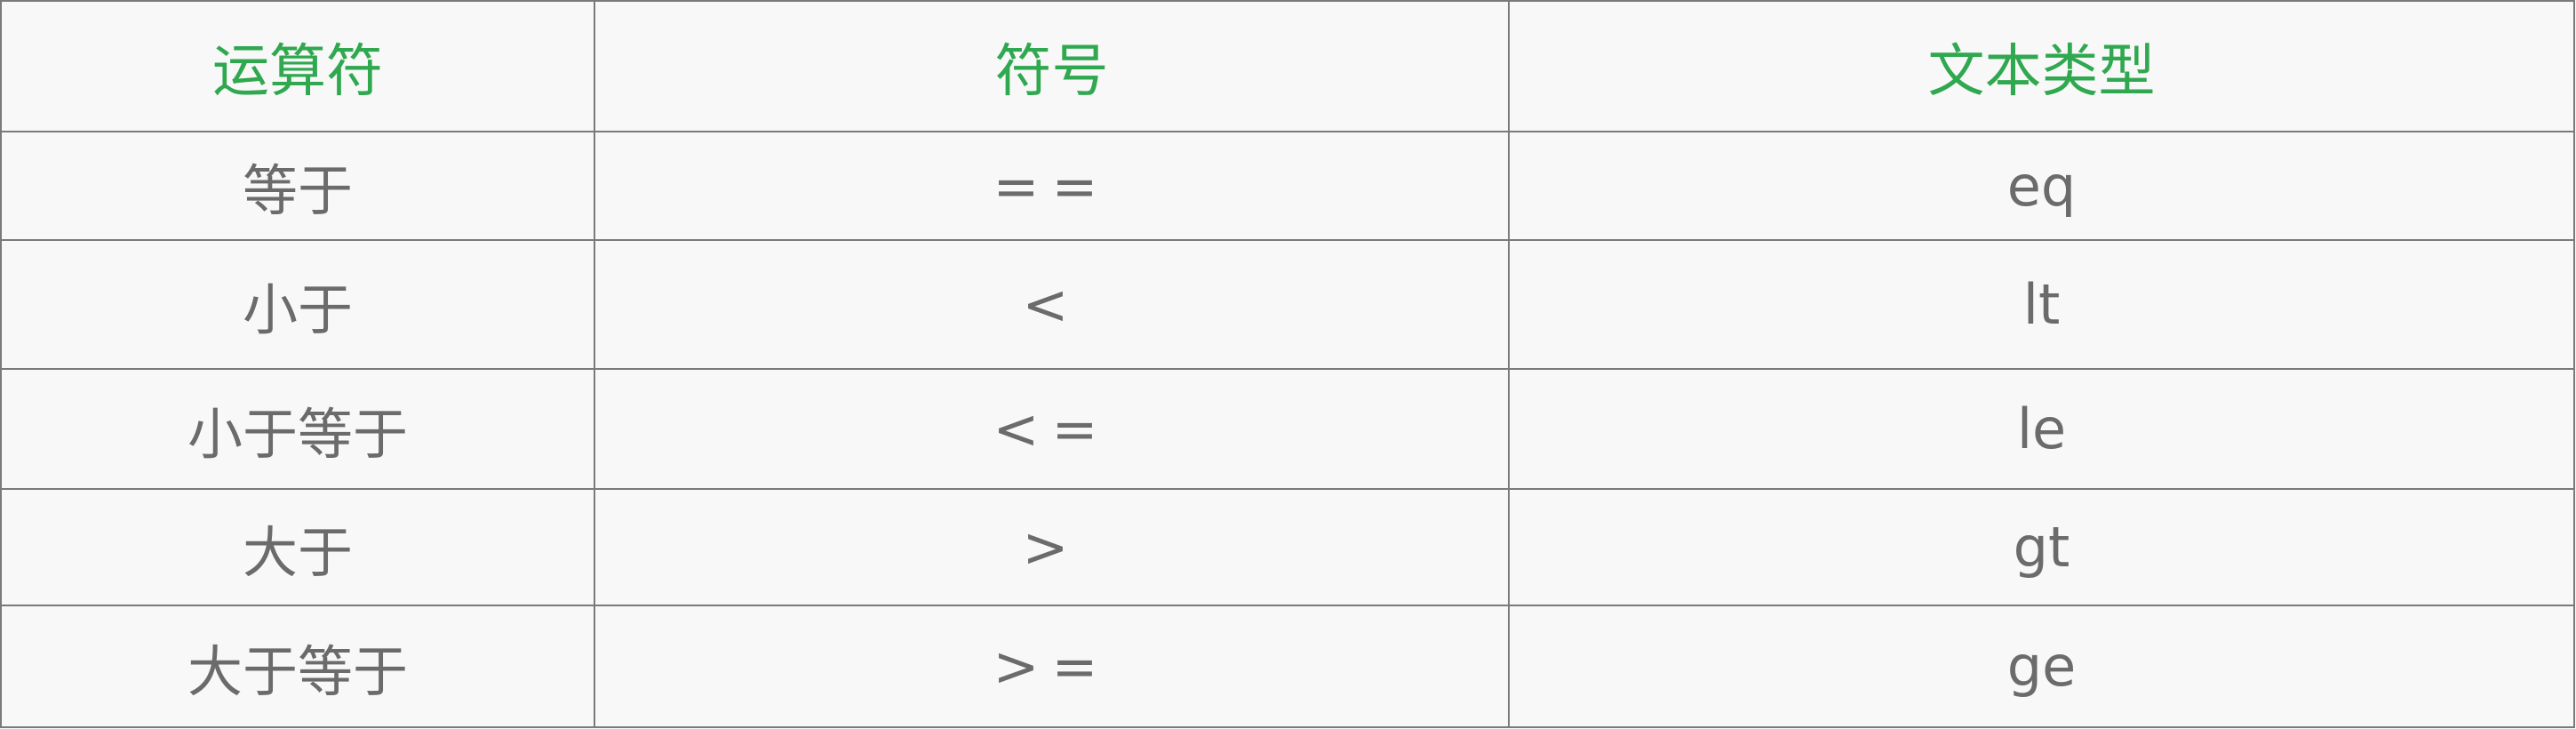 The width and height of the screenshot is (2576, 729). Describe the element at coordinates (2041, 547) in the screenshot. I see `text-type-cell: gt` at that location.